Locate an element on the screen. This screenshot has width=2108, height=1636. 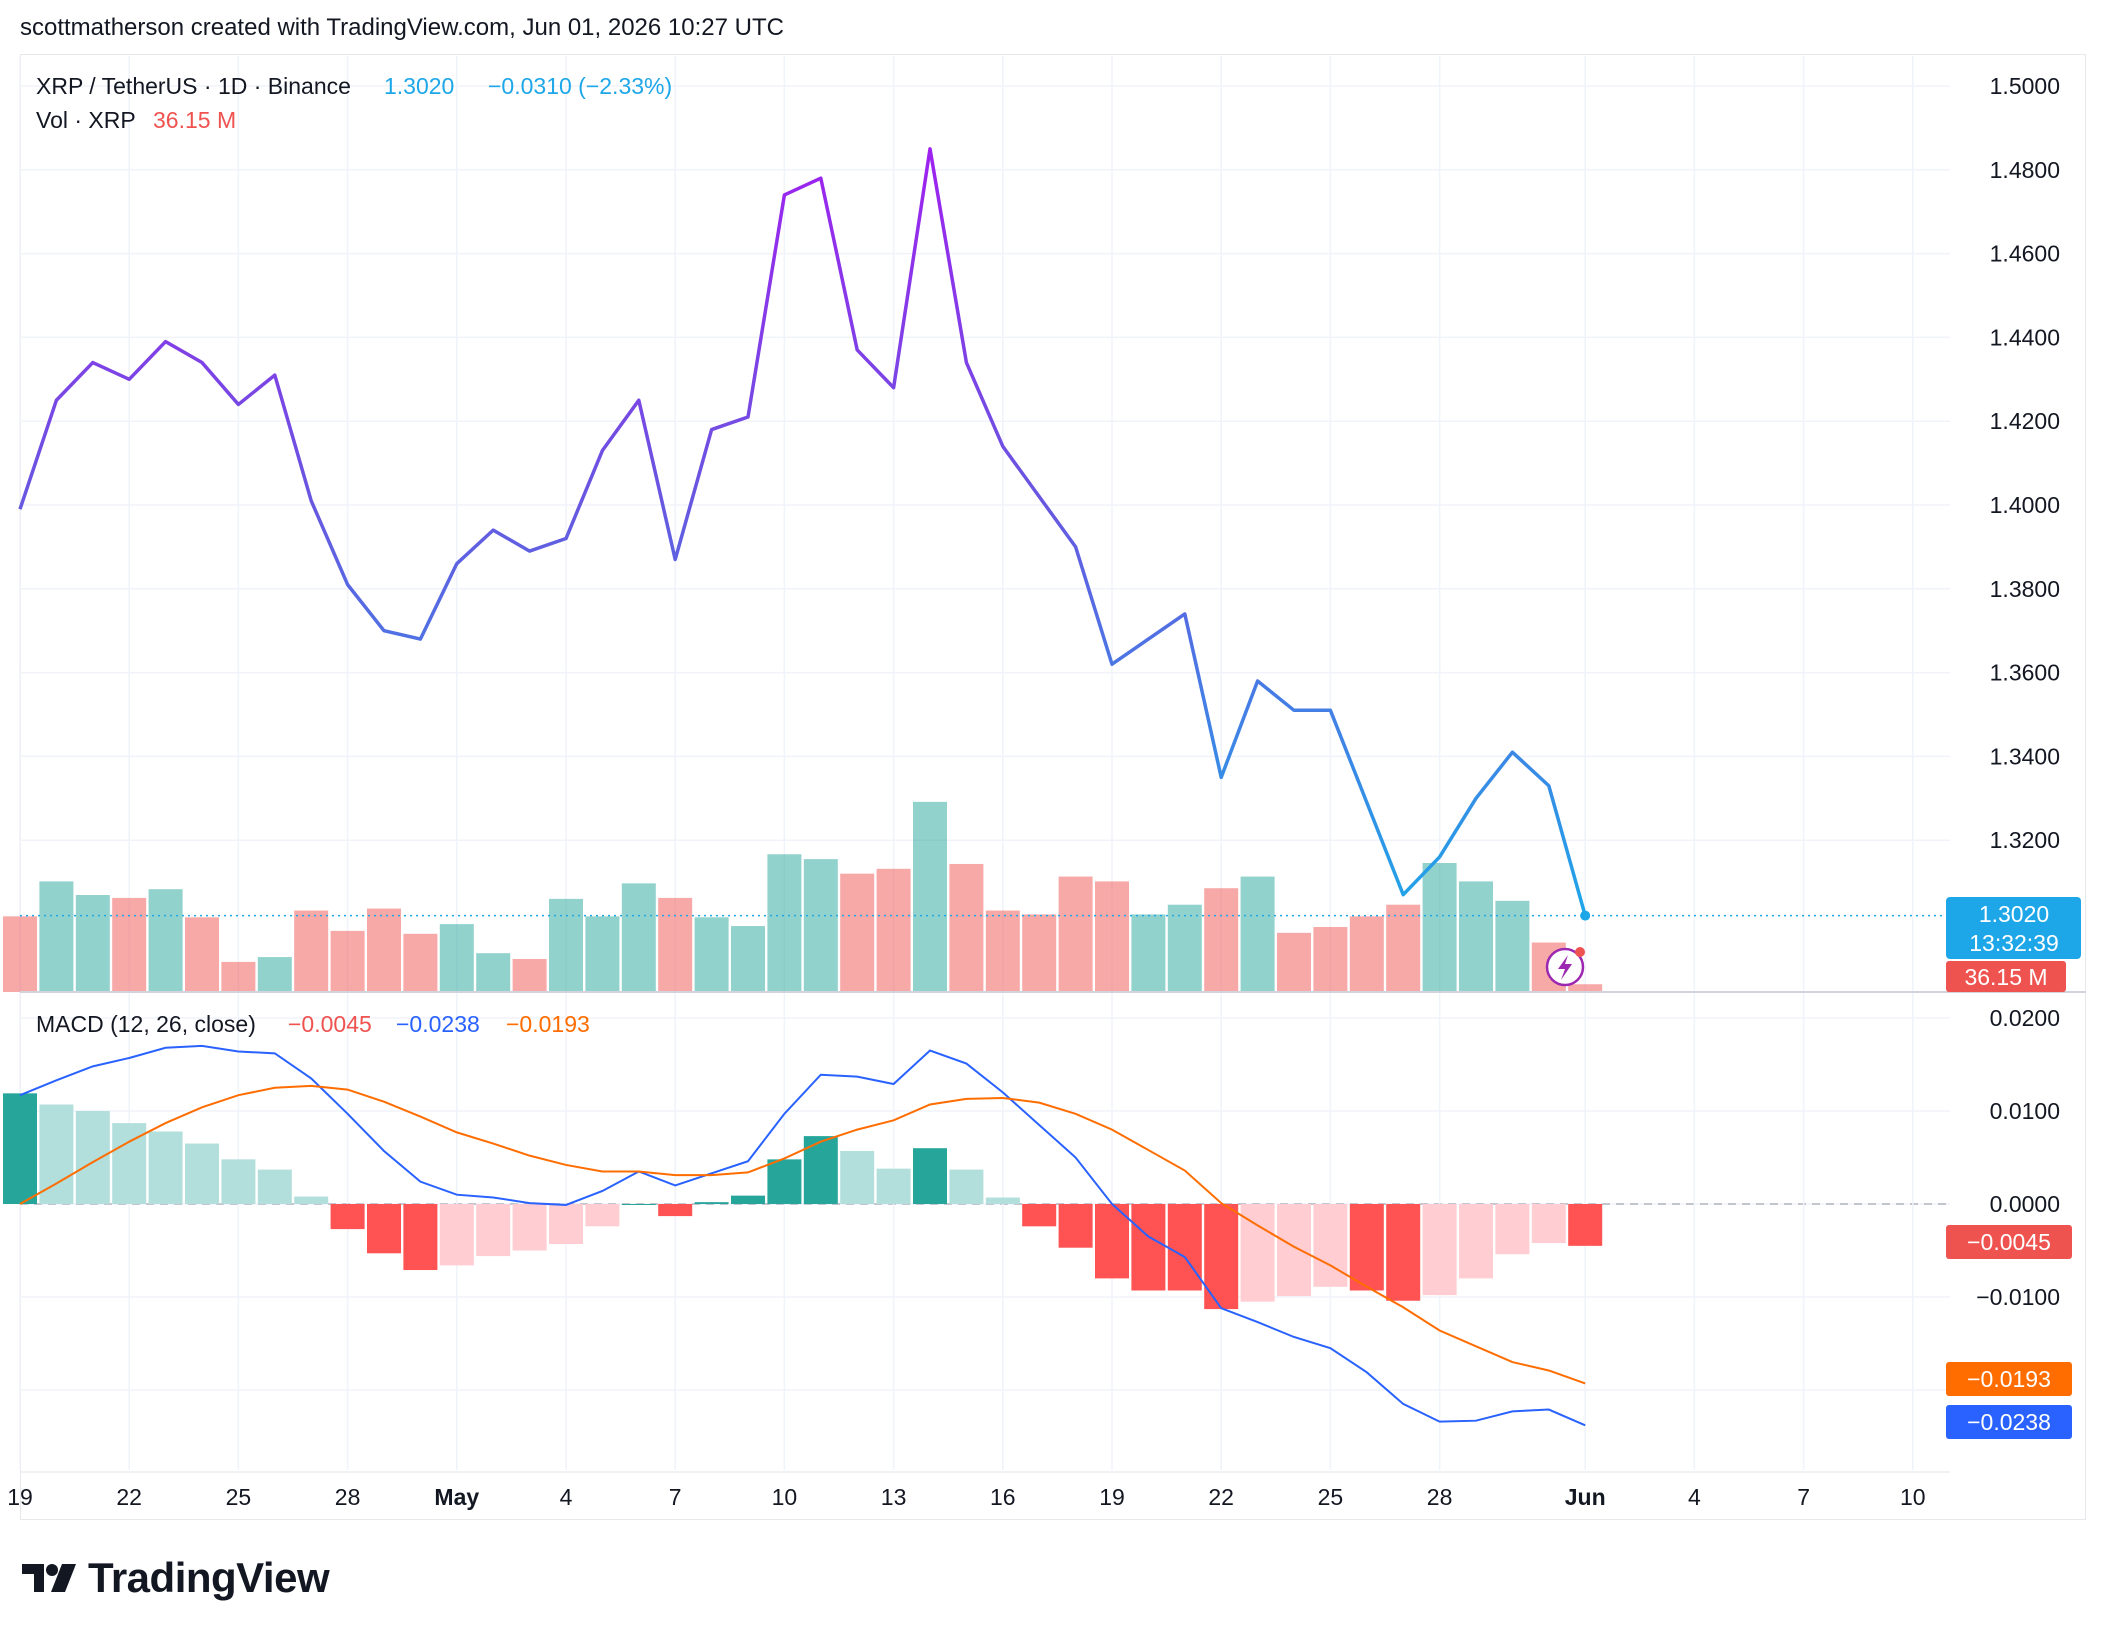
macd-histogram is located at coordinates (803, 1201).